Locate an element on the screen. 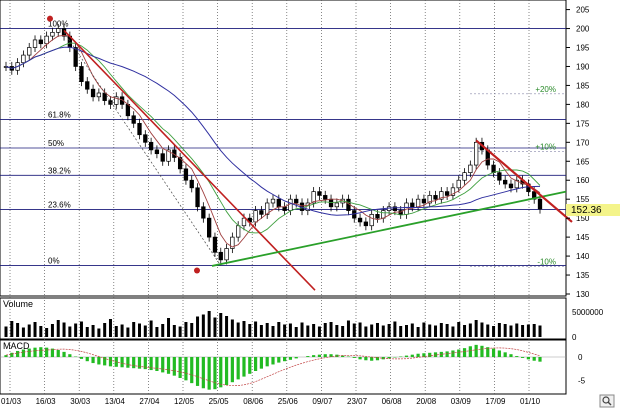 This screenshot has height=414, width=620. x-tick-label: 13/04 is located at coordinates (115, 401).